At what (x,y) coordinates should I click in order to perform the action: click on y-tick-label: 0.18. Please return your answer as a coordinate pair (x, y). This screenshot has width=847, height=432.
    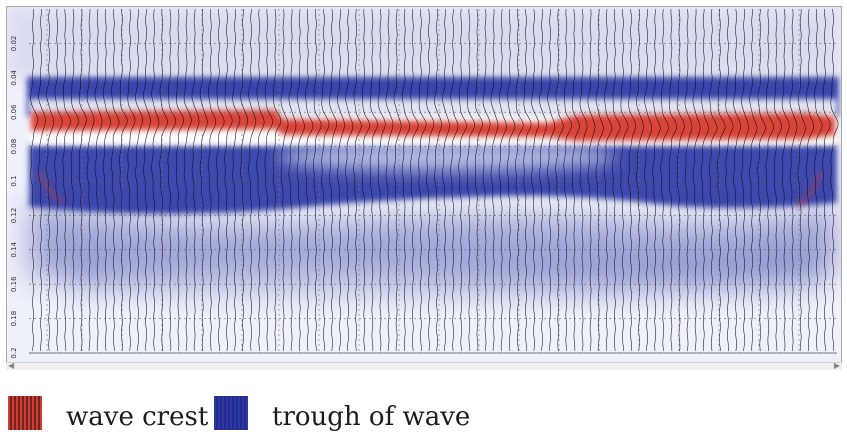
    Looking at the image, I should click on (14, 319).